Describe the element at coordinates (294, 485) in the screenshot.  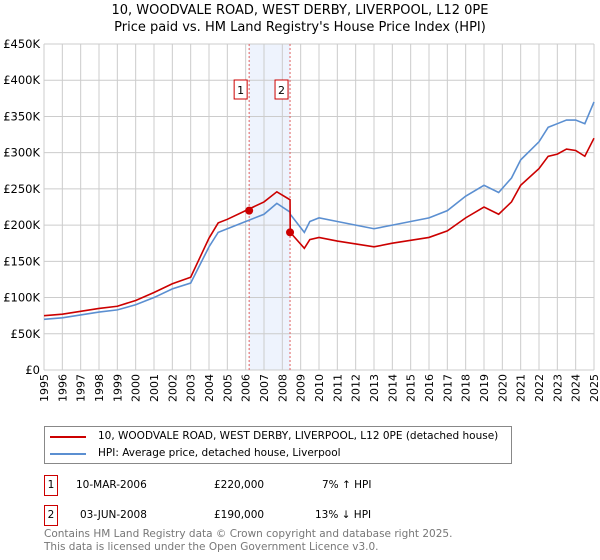
I see `sale-row-1: 1 10-MAR-2006 £220,000 7% ↑ HPI` at that location.